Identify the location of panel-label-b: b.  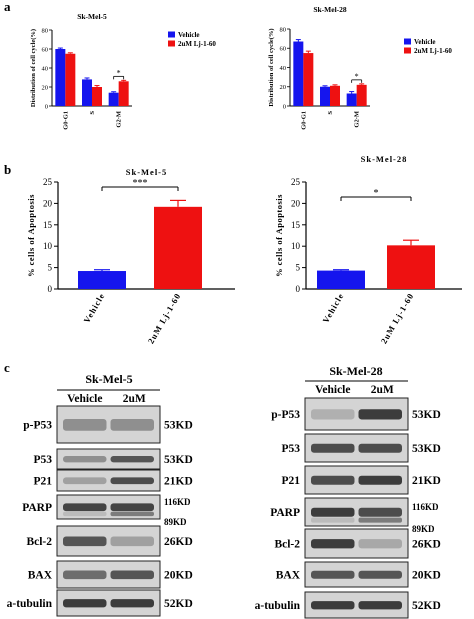
(7, 169).